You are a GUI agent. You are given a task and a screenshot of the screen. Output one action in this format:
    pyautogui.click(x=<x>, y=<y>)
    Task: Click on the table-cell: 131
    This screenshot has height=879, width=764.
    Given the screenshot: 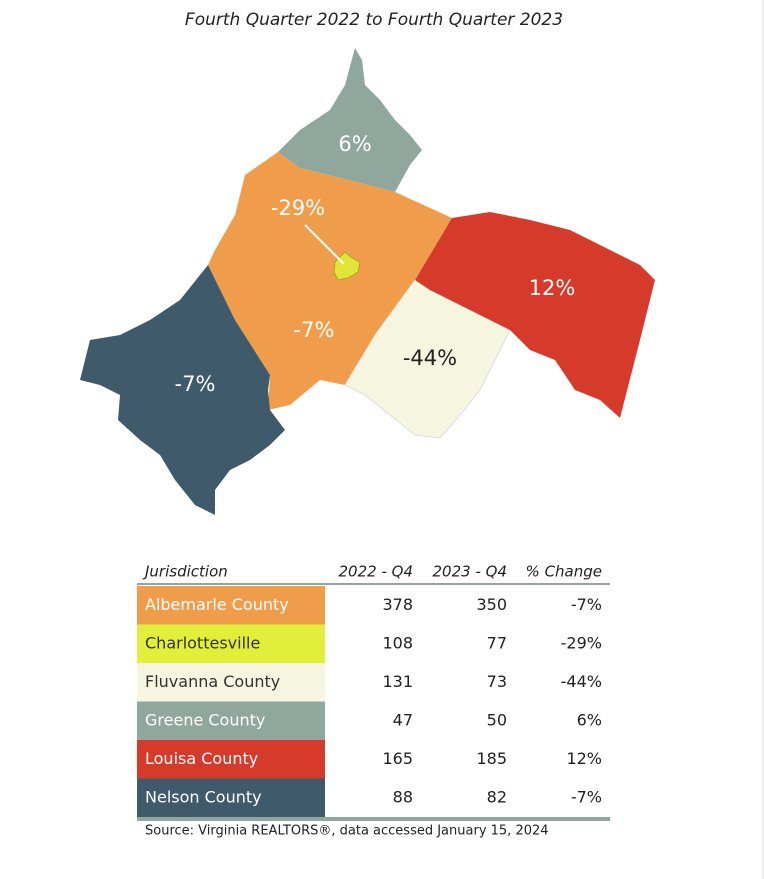 What is the action you would take?
    pyautogui.click(x=397, y=681)
    